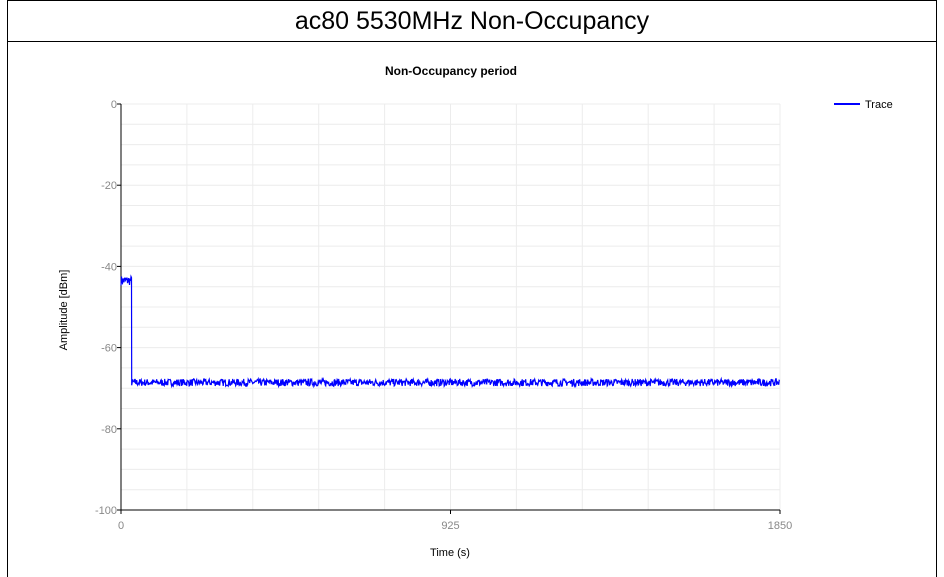  I want to click on x-tick-label: 0, so click(121, 526).